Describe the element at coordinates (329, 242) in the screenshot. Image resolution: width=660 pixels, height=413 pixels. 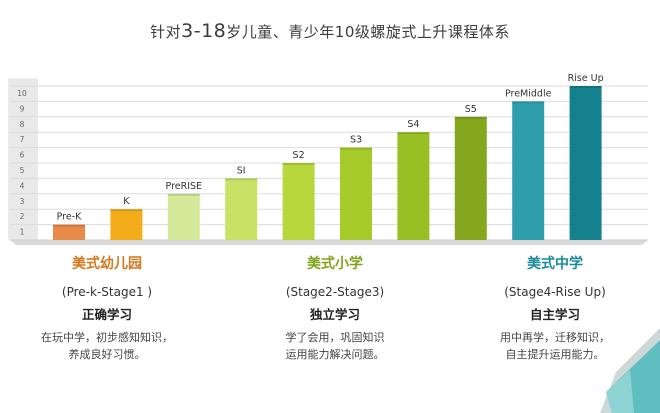
I see `chart-base-ledge` at that location.